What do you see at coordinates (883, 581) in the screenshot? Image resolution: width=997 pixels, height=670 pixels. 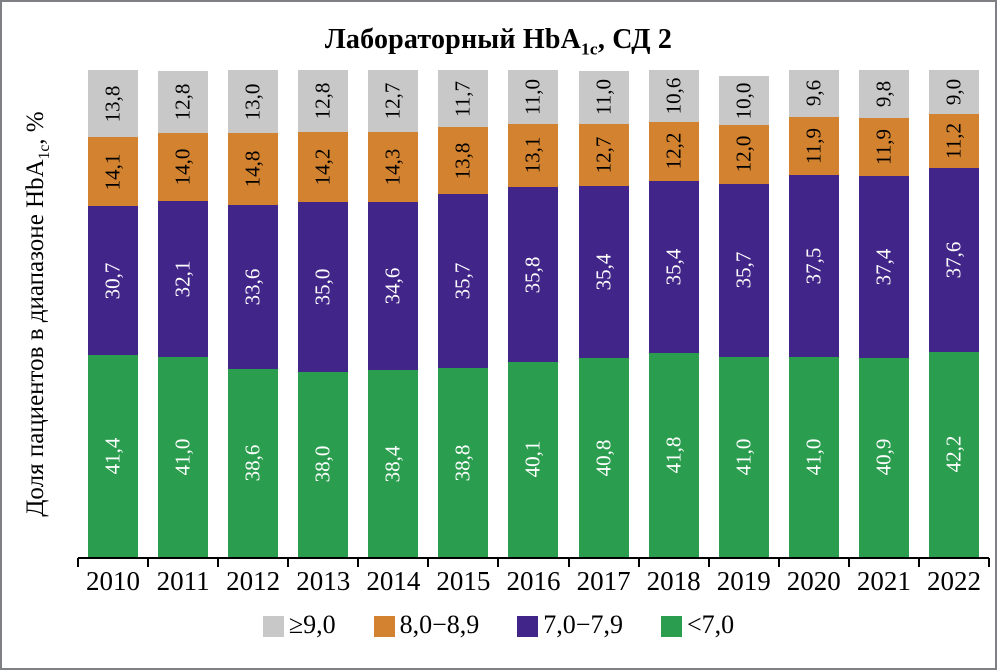 I see `x-tick-label-2021: 2021` at bounding box center [883, 581].